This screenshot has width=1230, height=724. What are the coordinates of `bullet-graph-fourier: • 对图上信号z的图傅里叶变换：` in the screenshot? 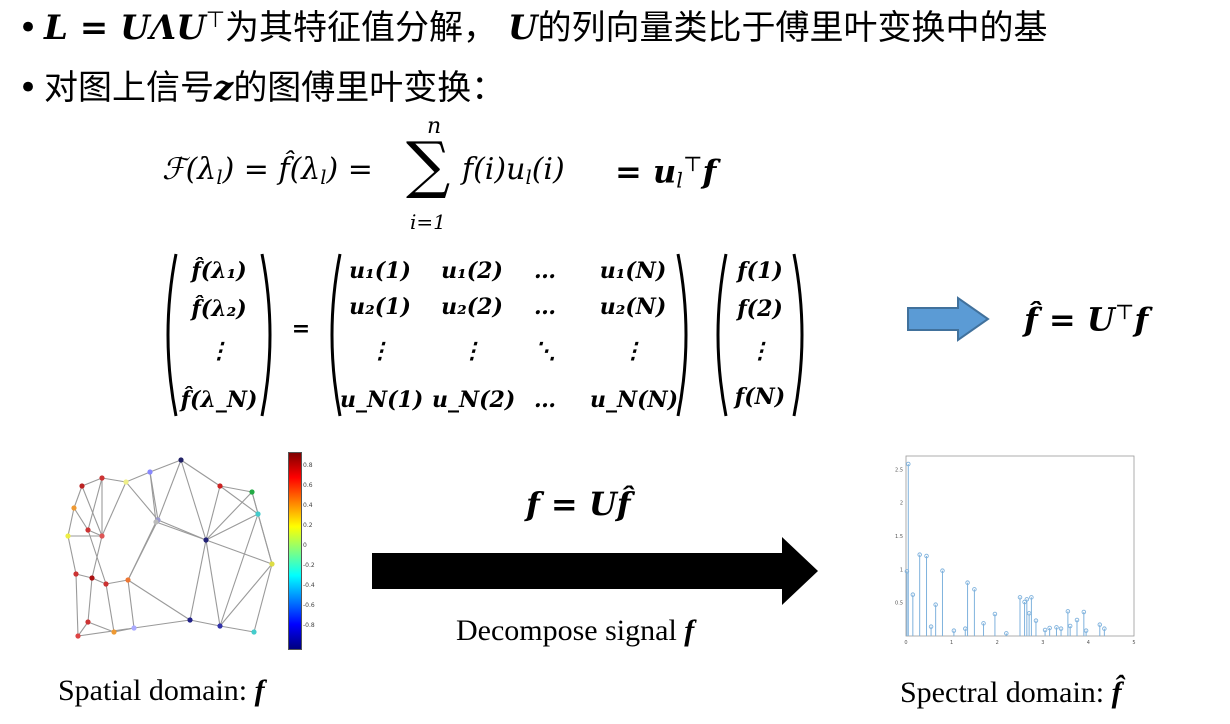 It's located at (261, 88).